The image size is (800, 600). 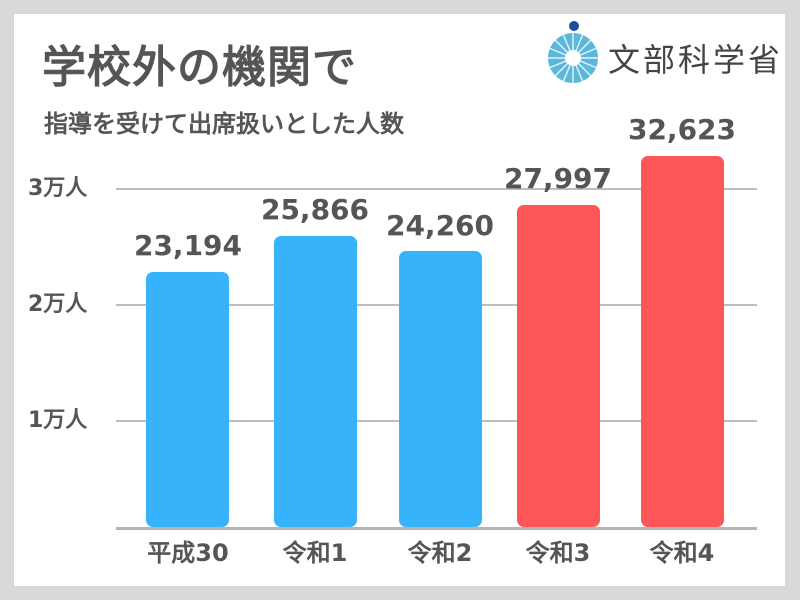 I want to click on bar-reiwa1, so click(x=315, y=381).